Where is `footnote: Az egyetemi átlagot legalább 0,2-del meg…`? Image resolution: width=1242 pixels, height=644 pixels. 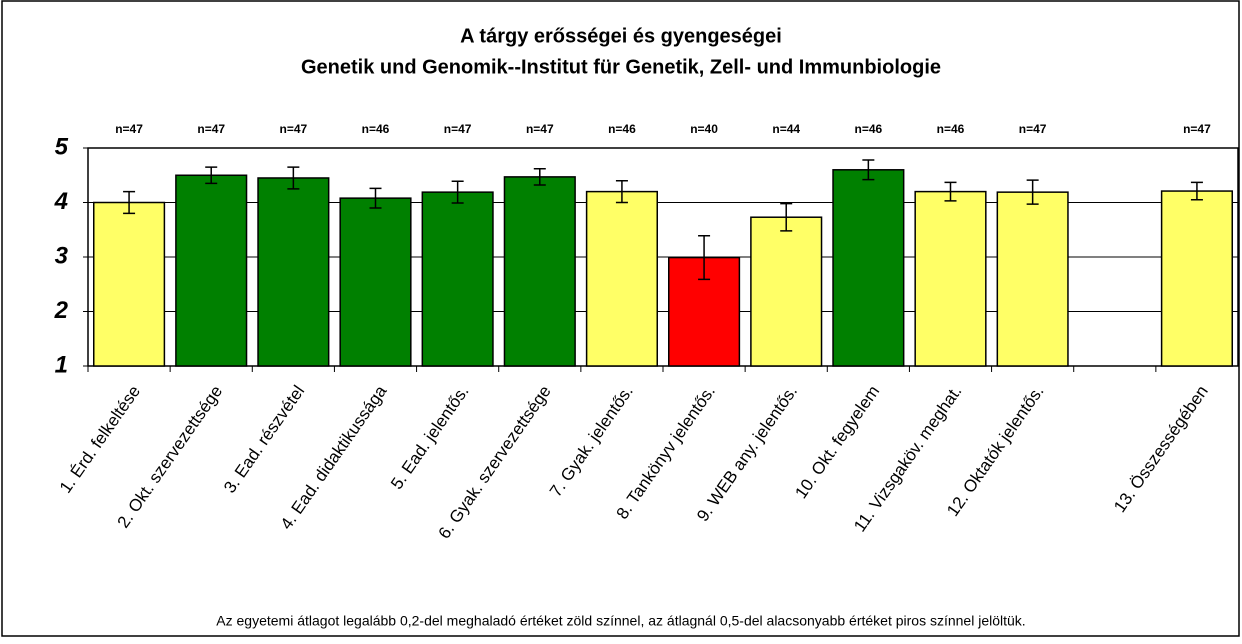 footnote: Az egyetemi átlagot legalább 0,2-del meg… is located at coordinates (620, 621).